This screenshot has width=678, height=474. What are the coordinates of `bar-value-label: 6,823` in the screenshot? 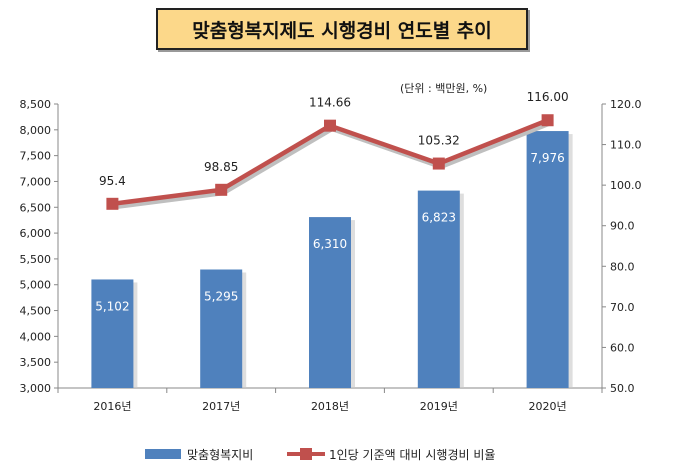 It's located at (439, 218).